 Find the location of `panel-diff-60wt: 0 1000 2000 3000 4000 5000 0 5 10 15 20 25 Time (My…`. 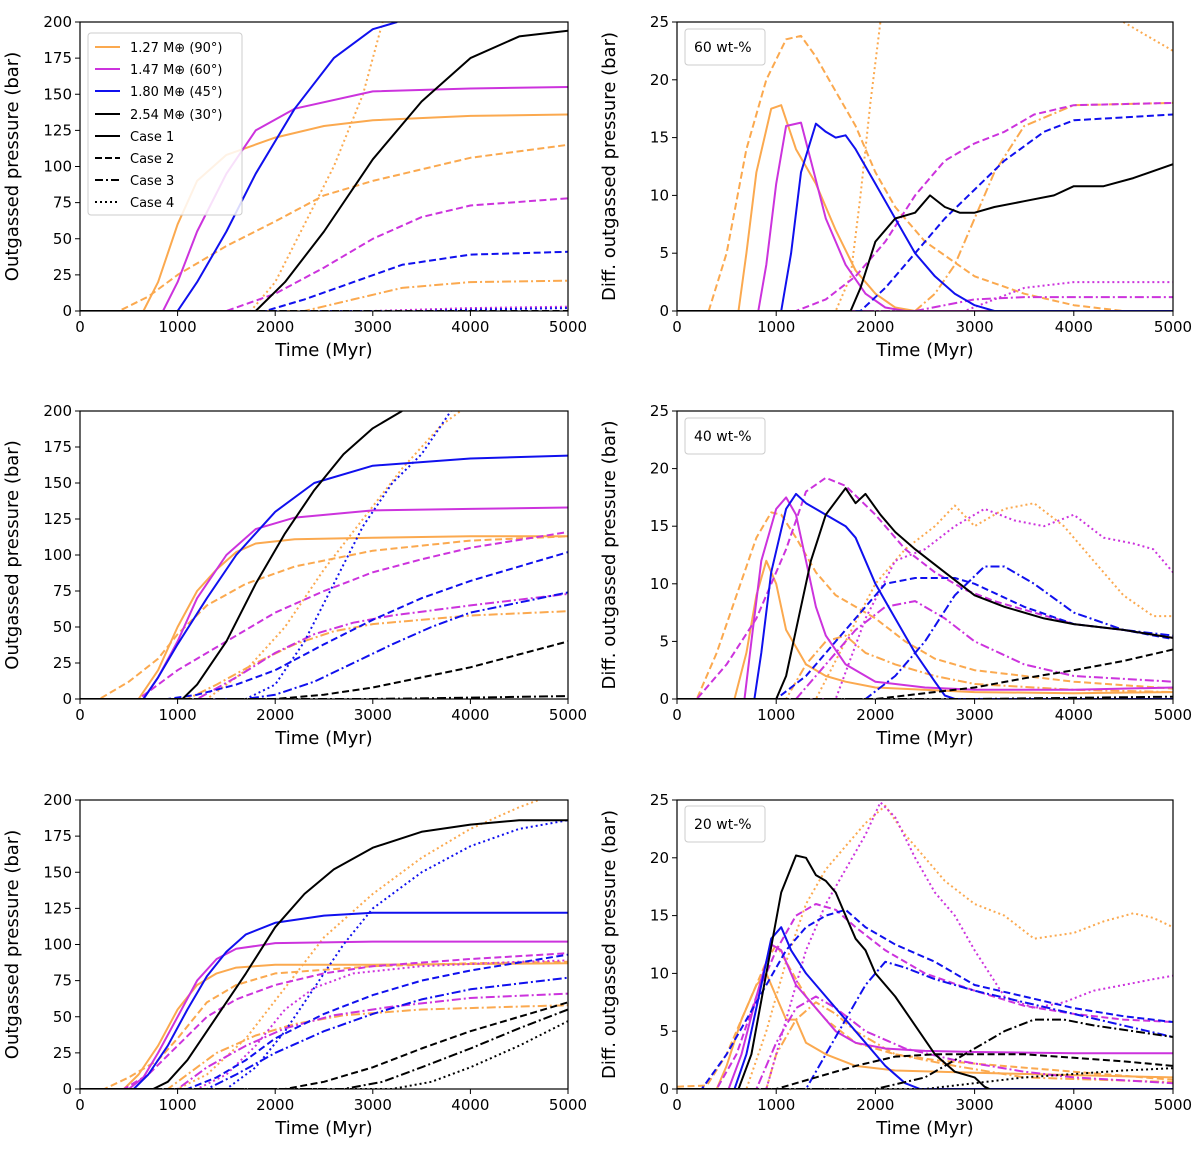

panel-diff-60wt: 0 1000 2000 3000 4000 5000 0 5 10 15 20 25 Time (My… is located at coordinates (895, 187).